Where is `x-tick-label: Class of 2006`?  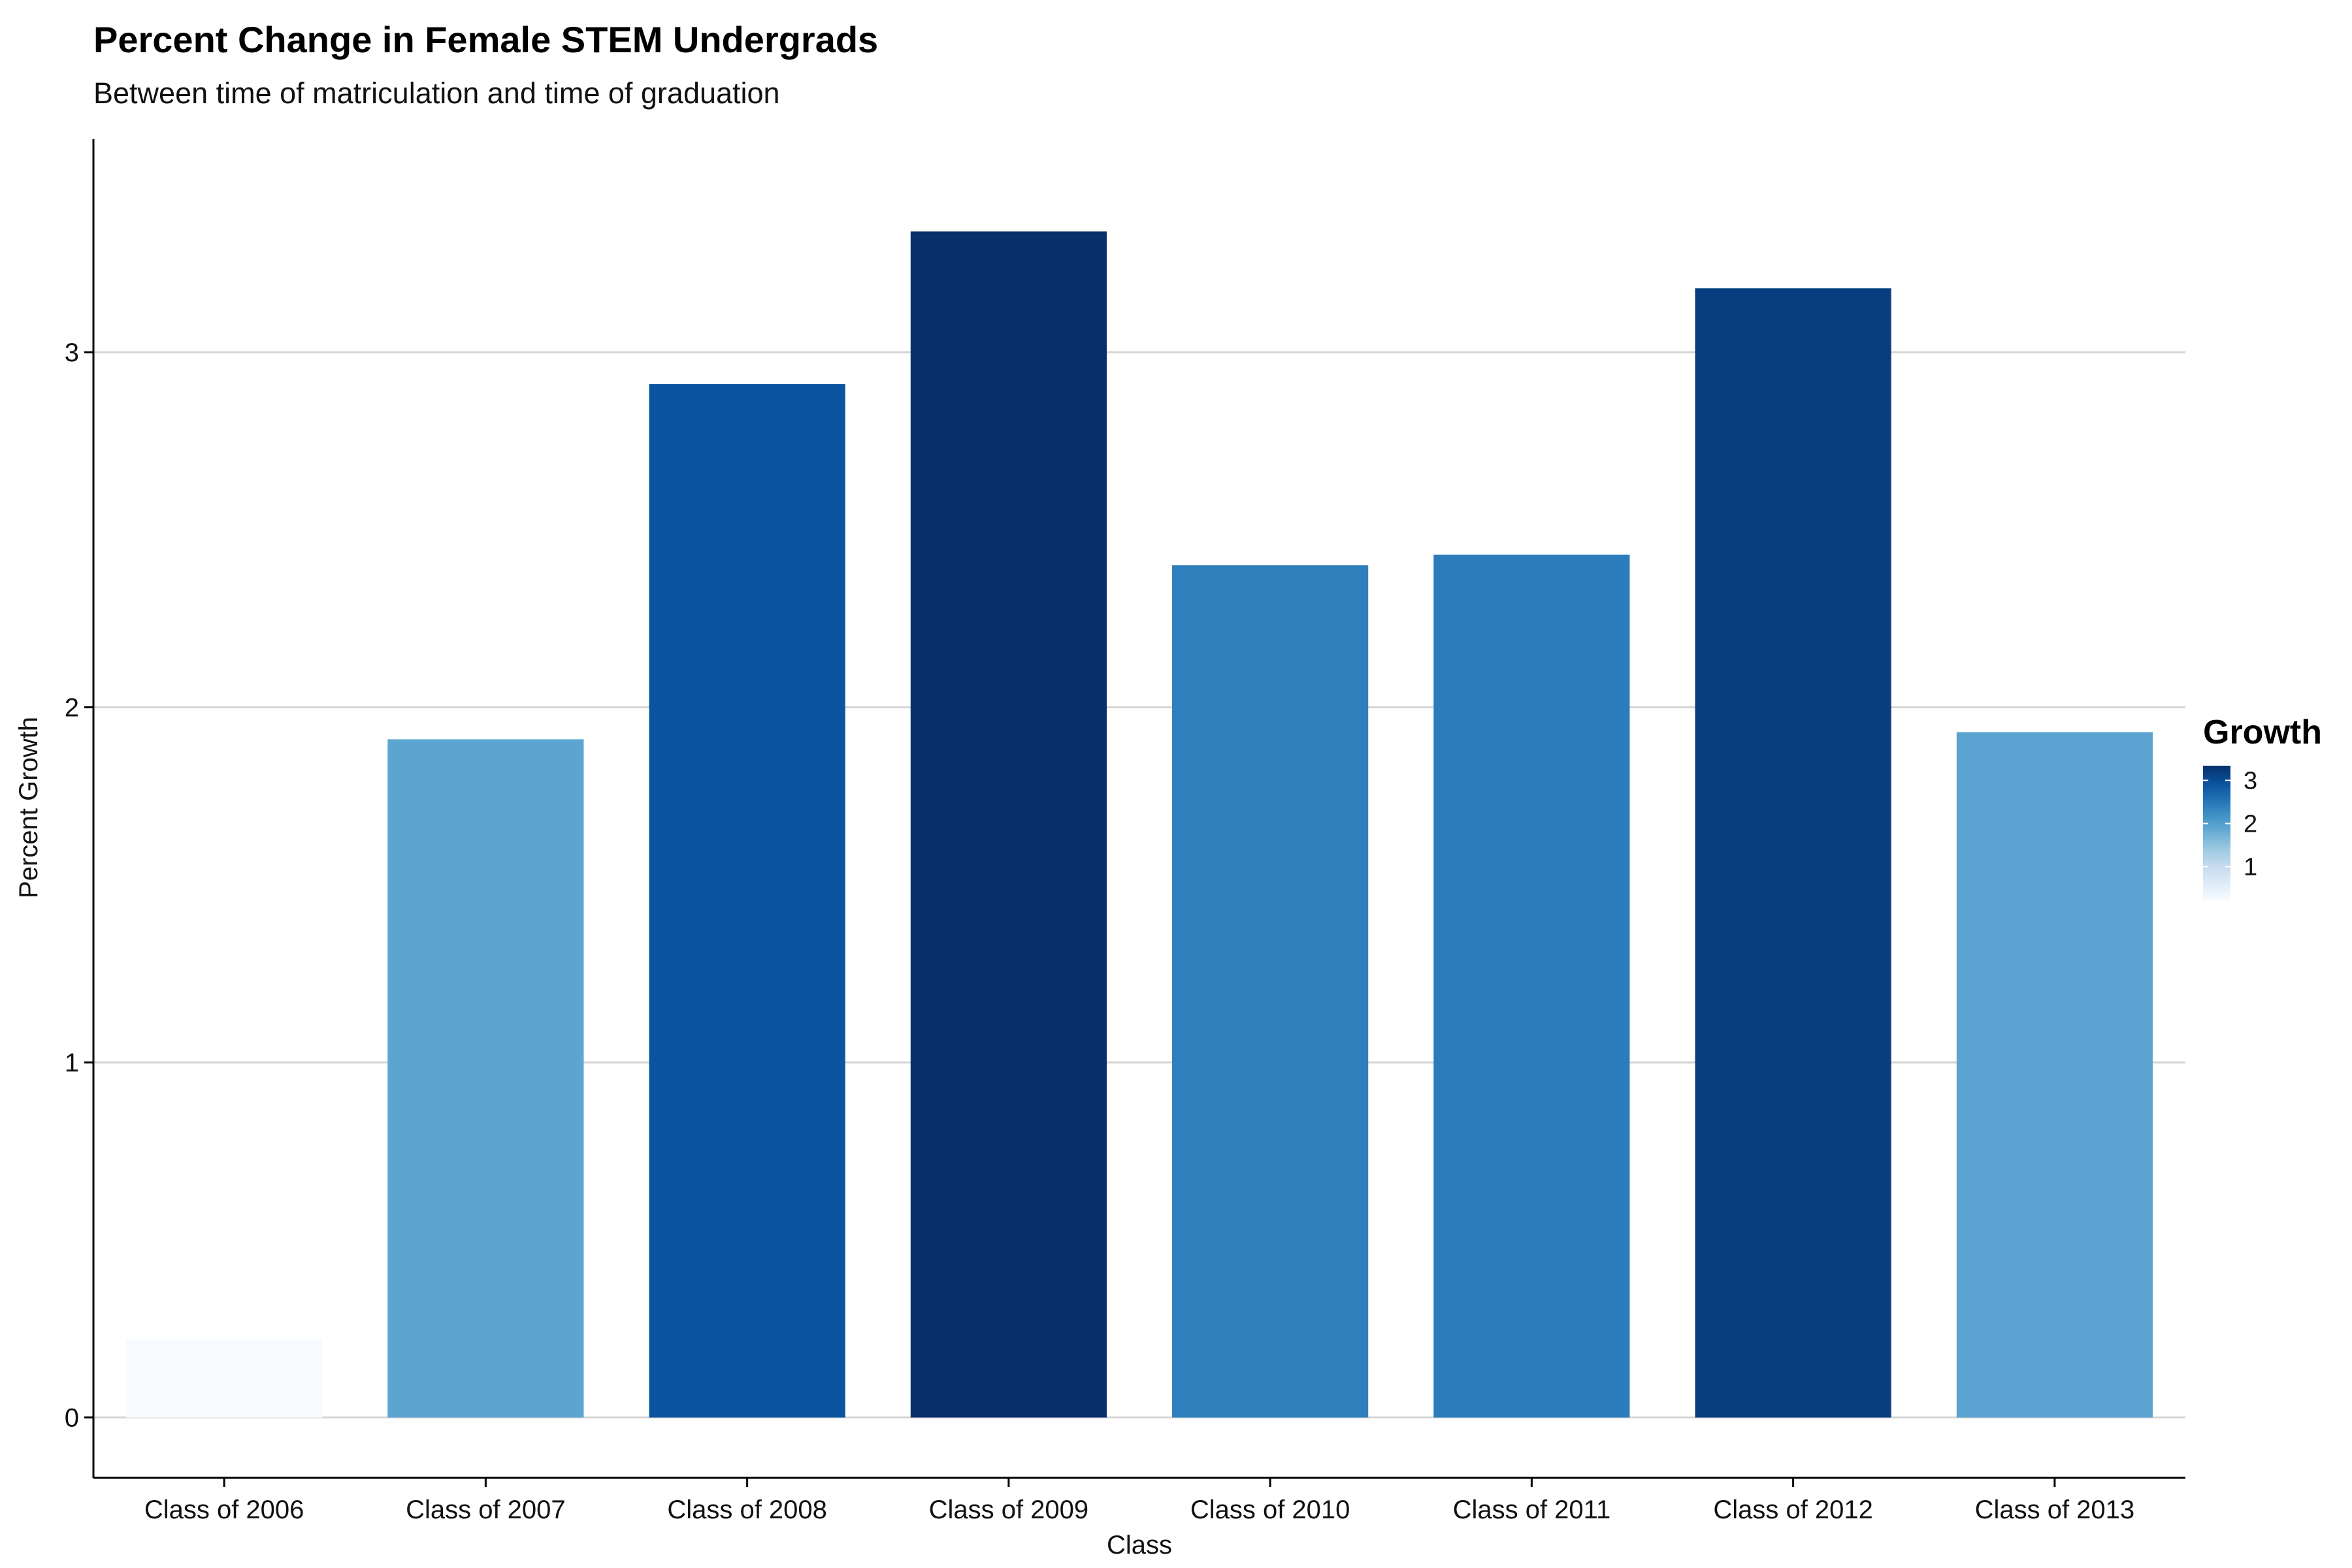 x-tick-label: Class of 2006 is located at coordinates (224, 1509).